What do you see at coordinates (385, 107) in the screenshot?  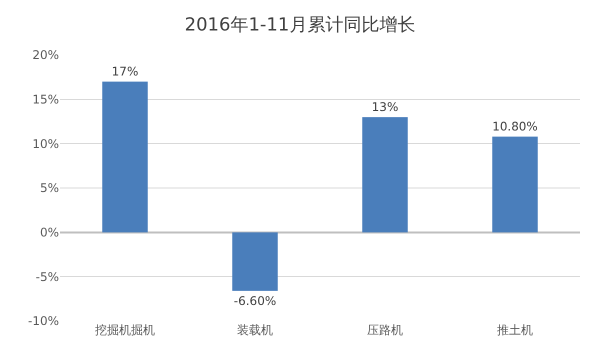 I see `data-label: 13%` at bounding box center [385, 107].